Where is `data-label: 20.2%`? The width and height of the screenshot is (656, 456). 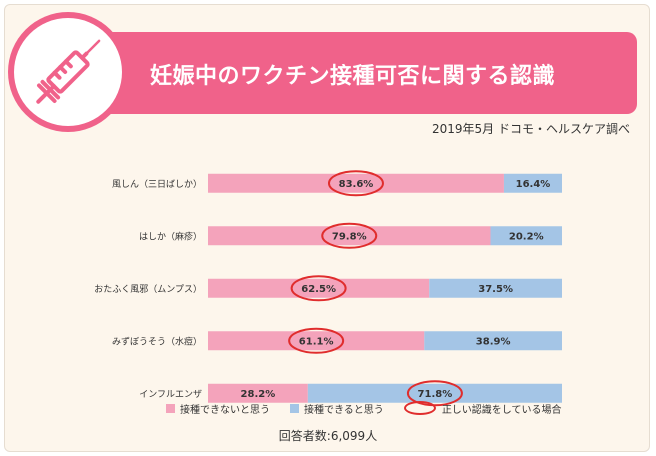 data-label: 20.2% is located at coordinates (526, 236).